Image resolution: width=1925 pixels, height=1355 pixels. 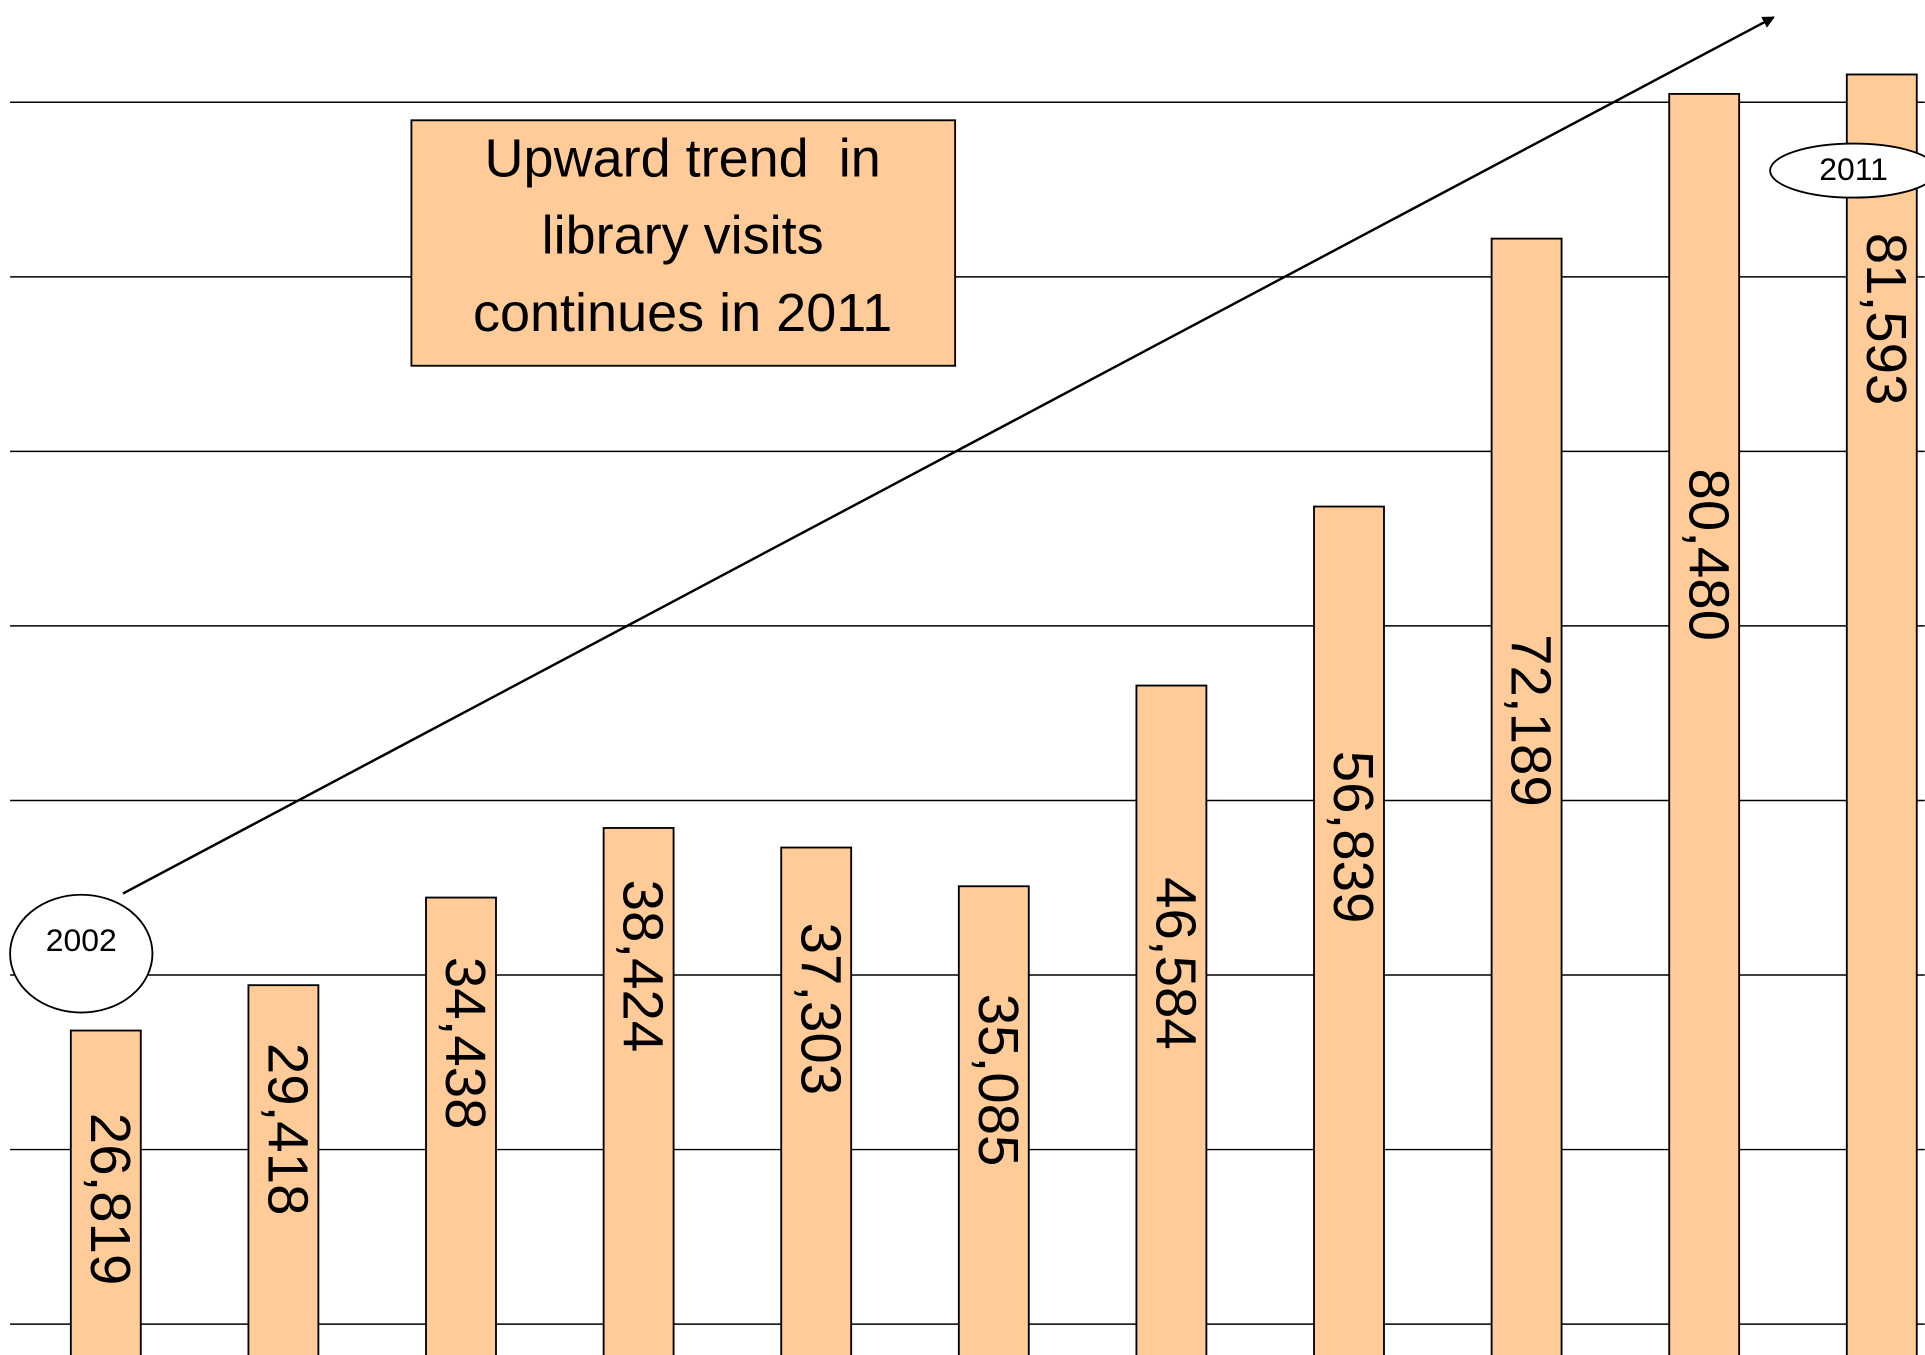 I want to click on start-ellipse, so click(x=81, y=953).